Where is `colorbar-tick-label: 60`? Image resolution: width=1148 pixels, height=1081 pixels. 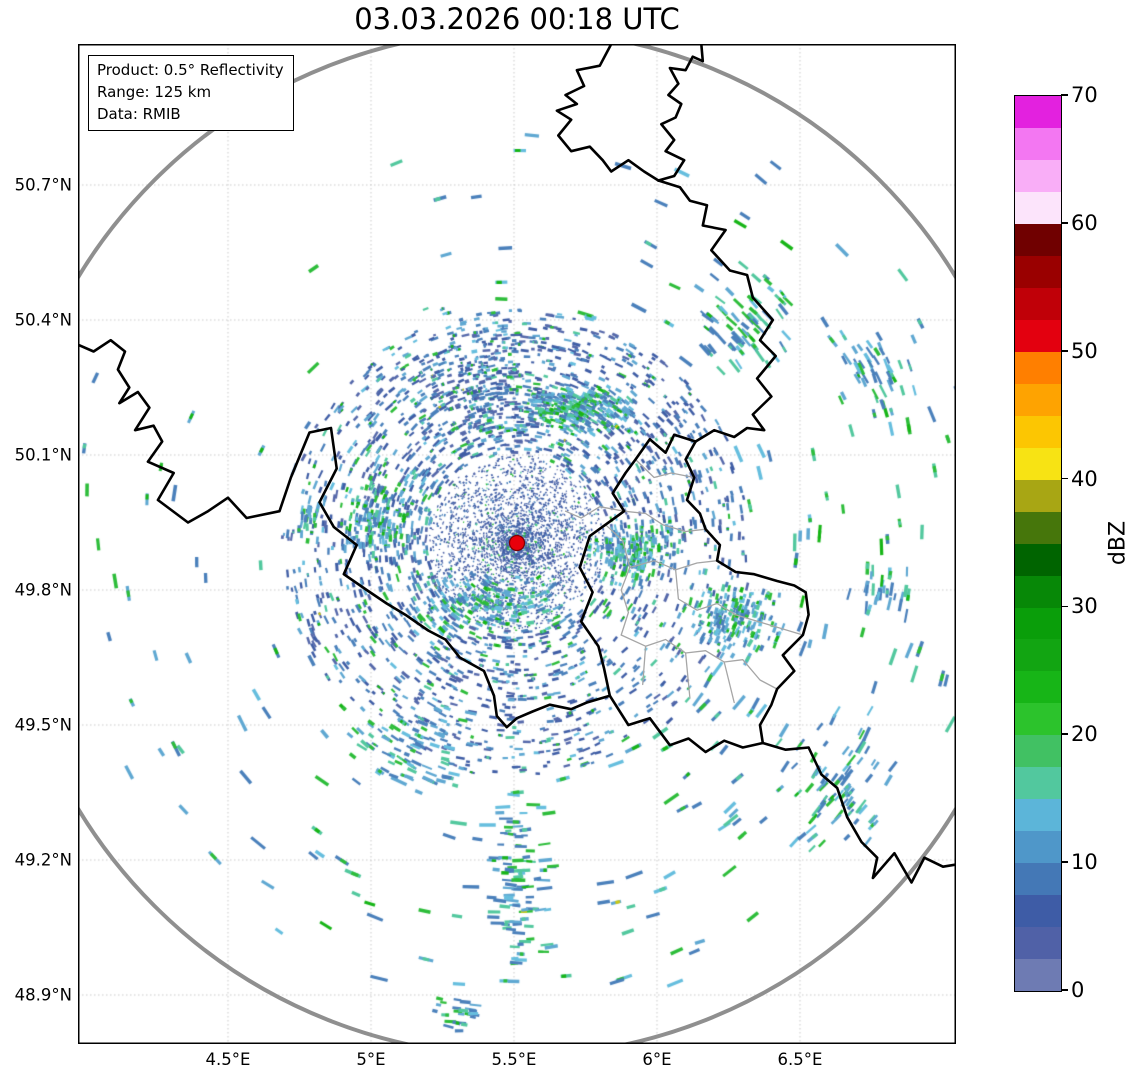
colorbar-tick-label: 60 is located at coordinates (1084, 222).